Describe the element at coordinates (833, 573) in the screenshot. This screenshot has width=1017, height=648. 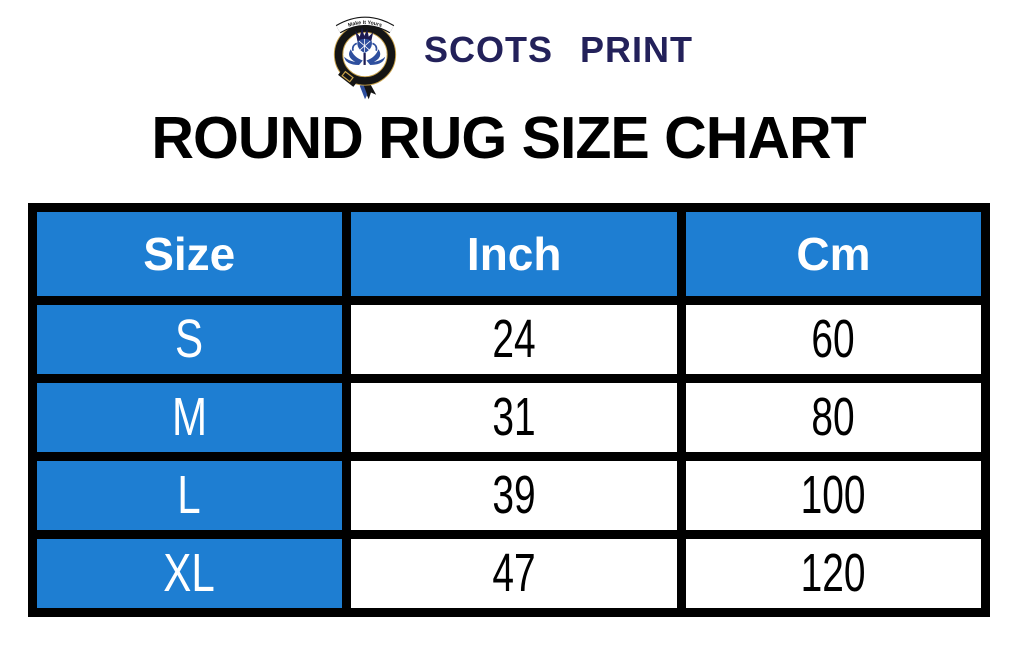
I see `cm-cell: 120` at that location.